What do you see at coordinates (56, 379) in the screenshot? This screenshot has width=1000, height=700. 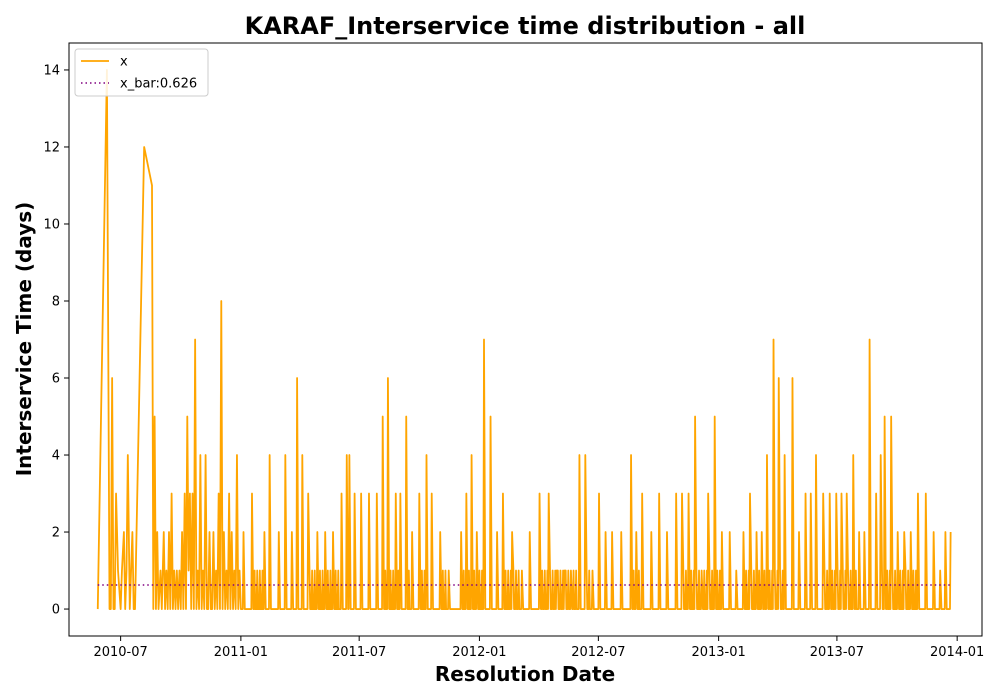 I see `y-tick-label: 6` at bounding box center [56, 379].